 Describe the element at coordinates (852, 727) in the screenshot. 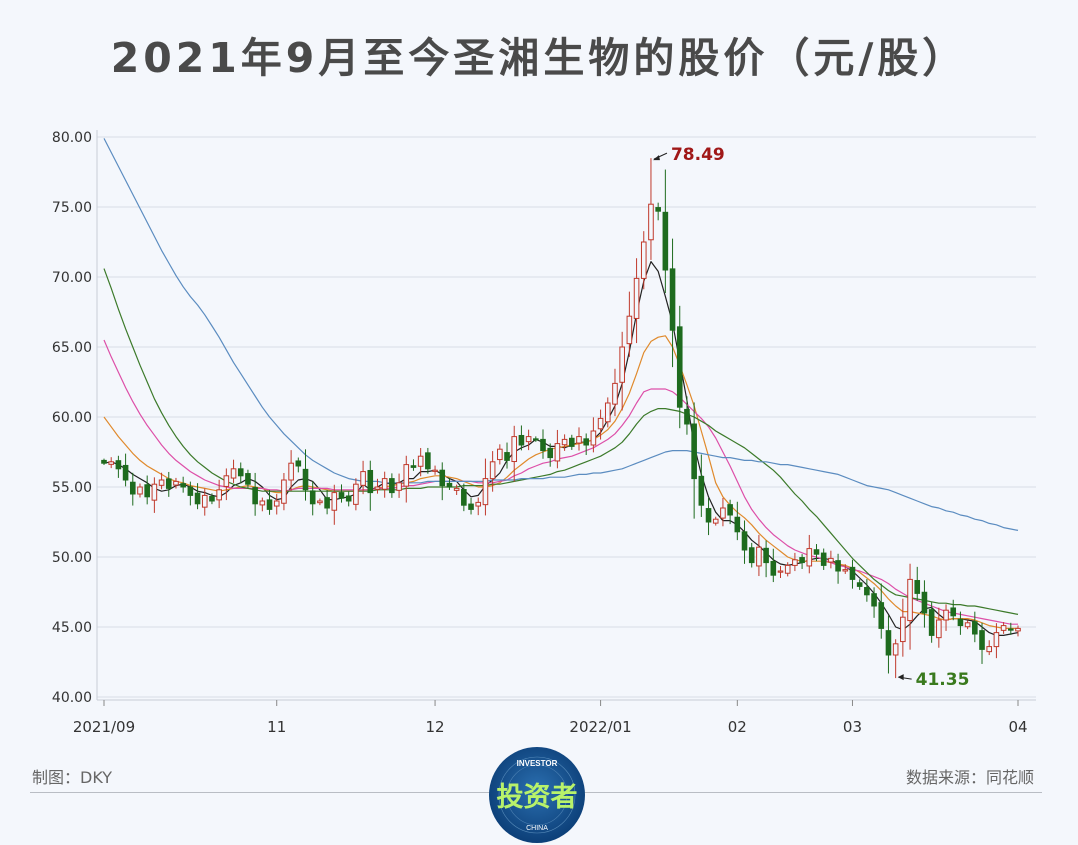

I see `x-tick-label: 03` at that location.